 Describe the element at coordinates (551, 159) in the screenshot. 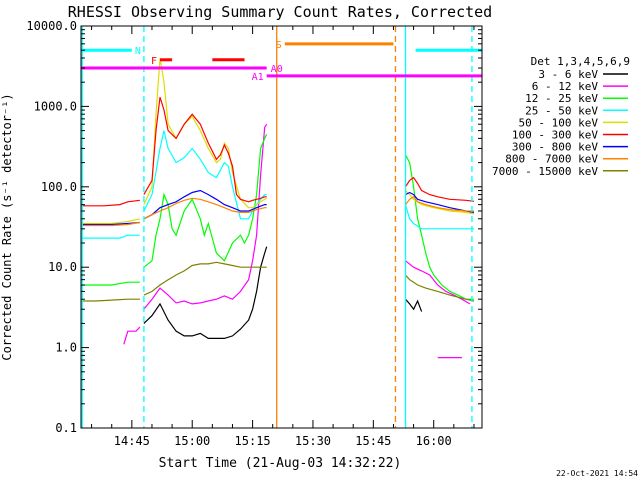

I see `legend-label-8: 800 - 7000 keV` at that location.